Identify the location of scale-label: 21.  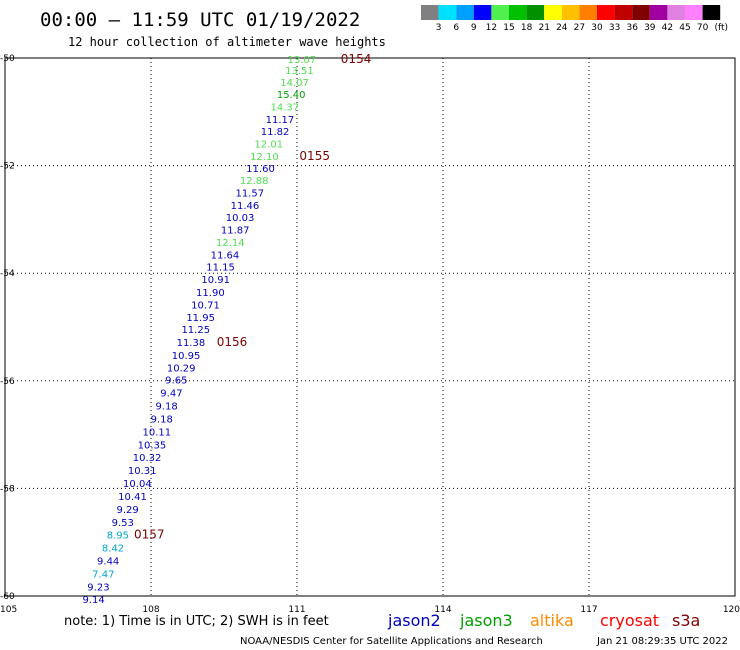
(543, 28).